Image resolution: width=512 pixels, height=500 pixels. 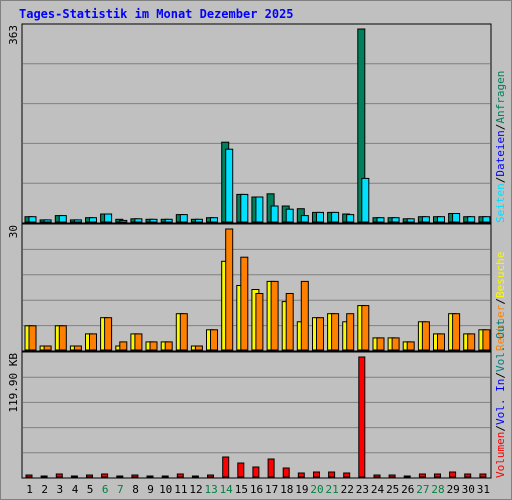 What do you see at coordinates (422, 489) in the screenshot?
I see `x-tick-label: 27` at bounding box center [422, 489].